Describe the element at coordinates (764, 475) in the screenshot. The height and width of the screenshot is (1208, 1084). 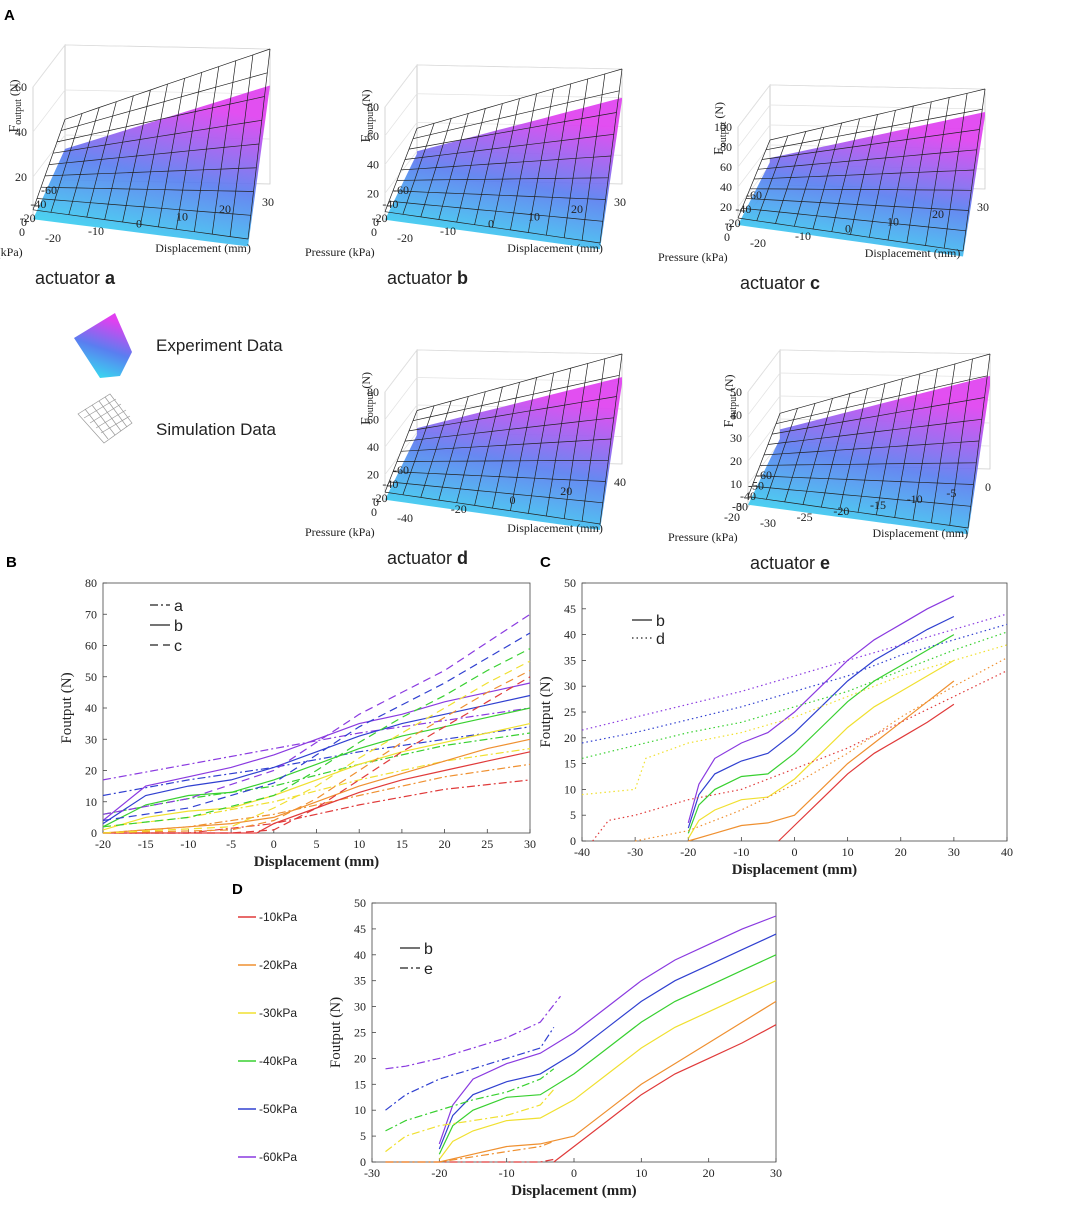
I see `pressure-tick-label: -60` at that location.